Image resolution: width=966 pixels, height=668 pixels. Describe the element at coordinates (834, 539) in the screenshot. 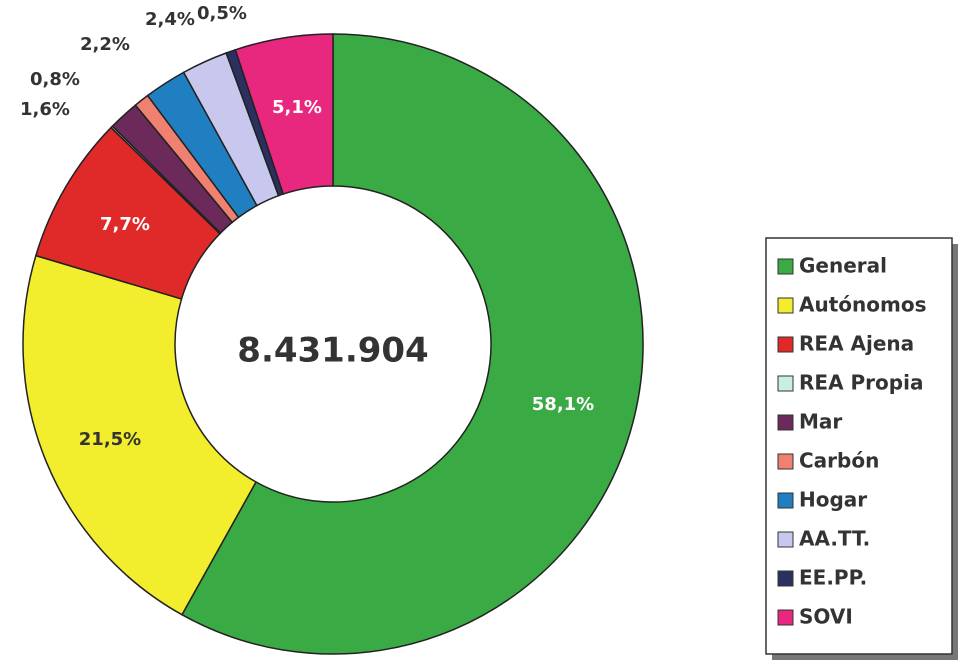

I see `legend-label: AA.TT.` at that location.